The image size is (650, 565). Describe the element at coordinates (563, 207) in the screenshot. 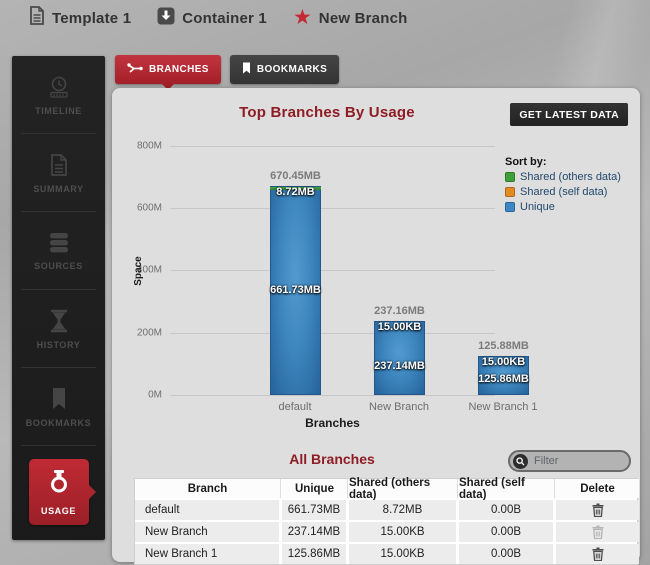

I see `legend-item-unique: Unique` at that location.